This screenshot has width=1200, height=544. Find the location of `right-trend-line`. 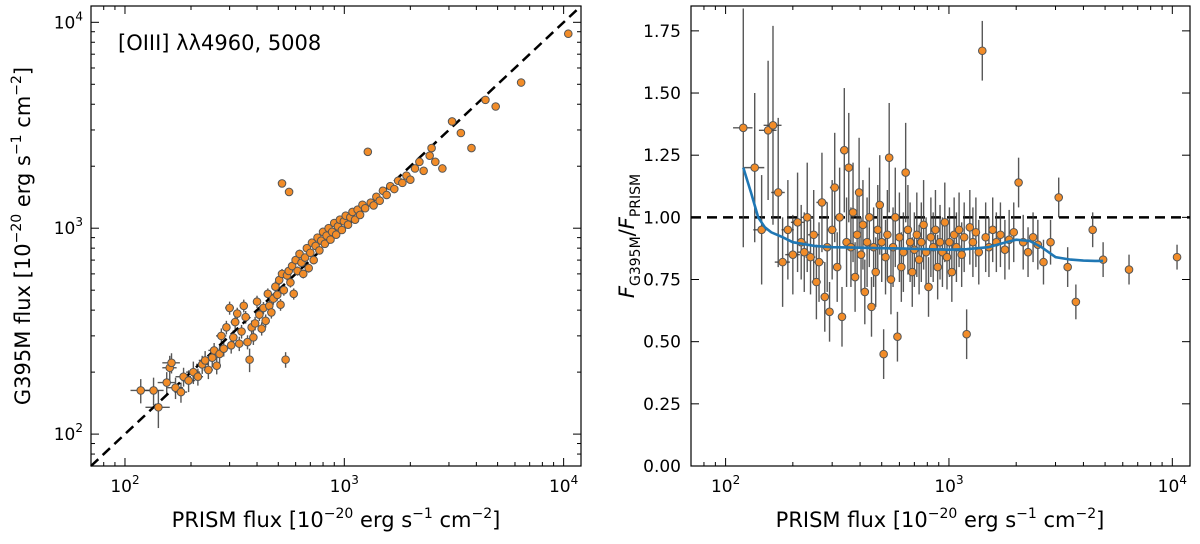

right-trend-line is located at coordinates (923, 215).